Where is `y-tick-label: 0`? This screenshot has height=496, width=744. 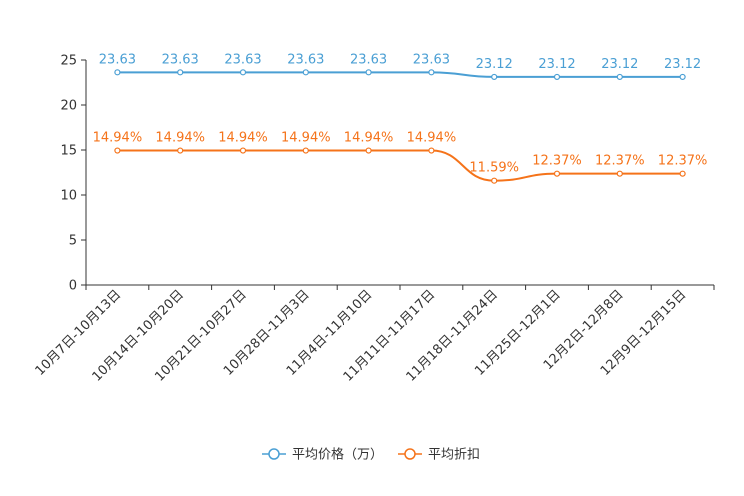 y-tick-label: 0 is located at coordinates (73, 286).